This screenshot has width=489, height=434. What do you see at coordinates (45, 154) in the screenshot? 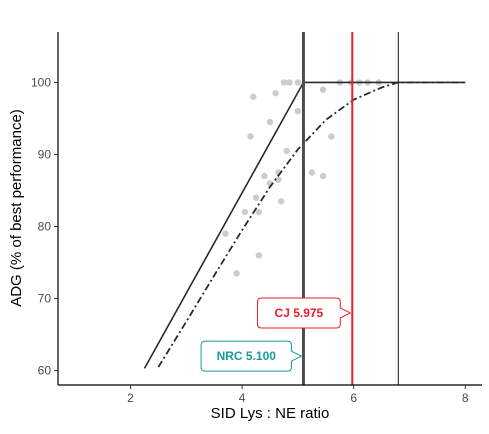
I see `y-tick-label: 90` at bounding box center [45, 154].